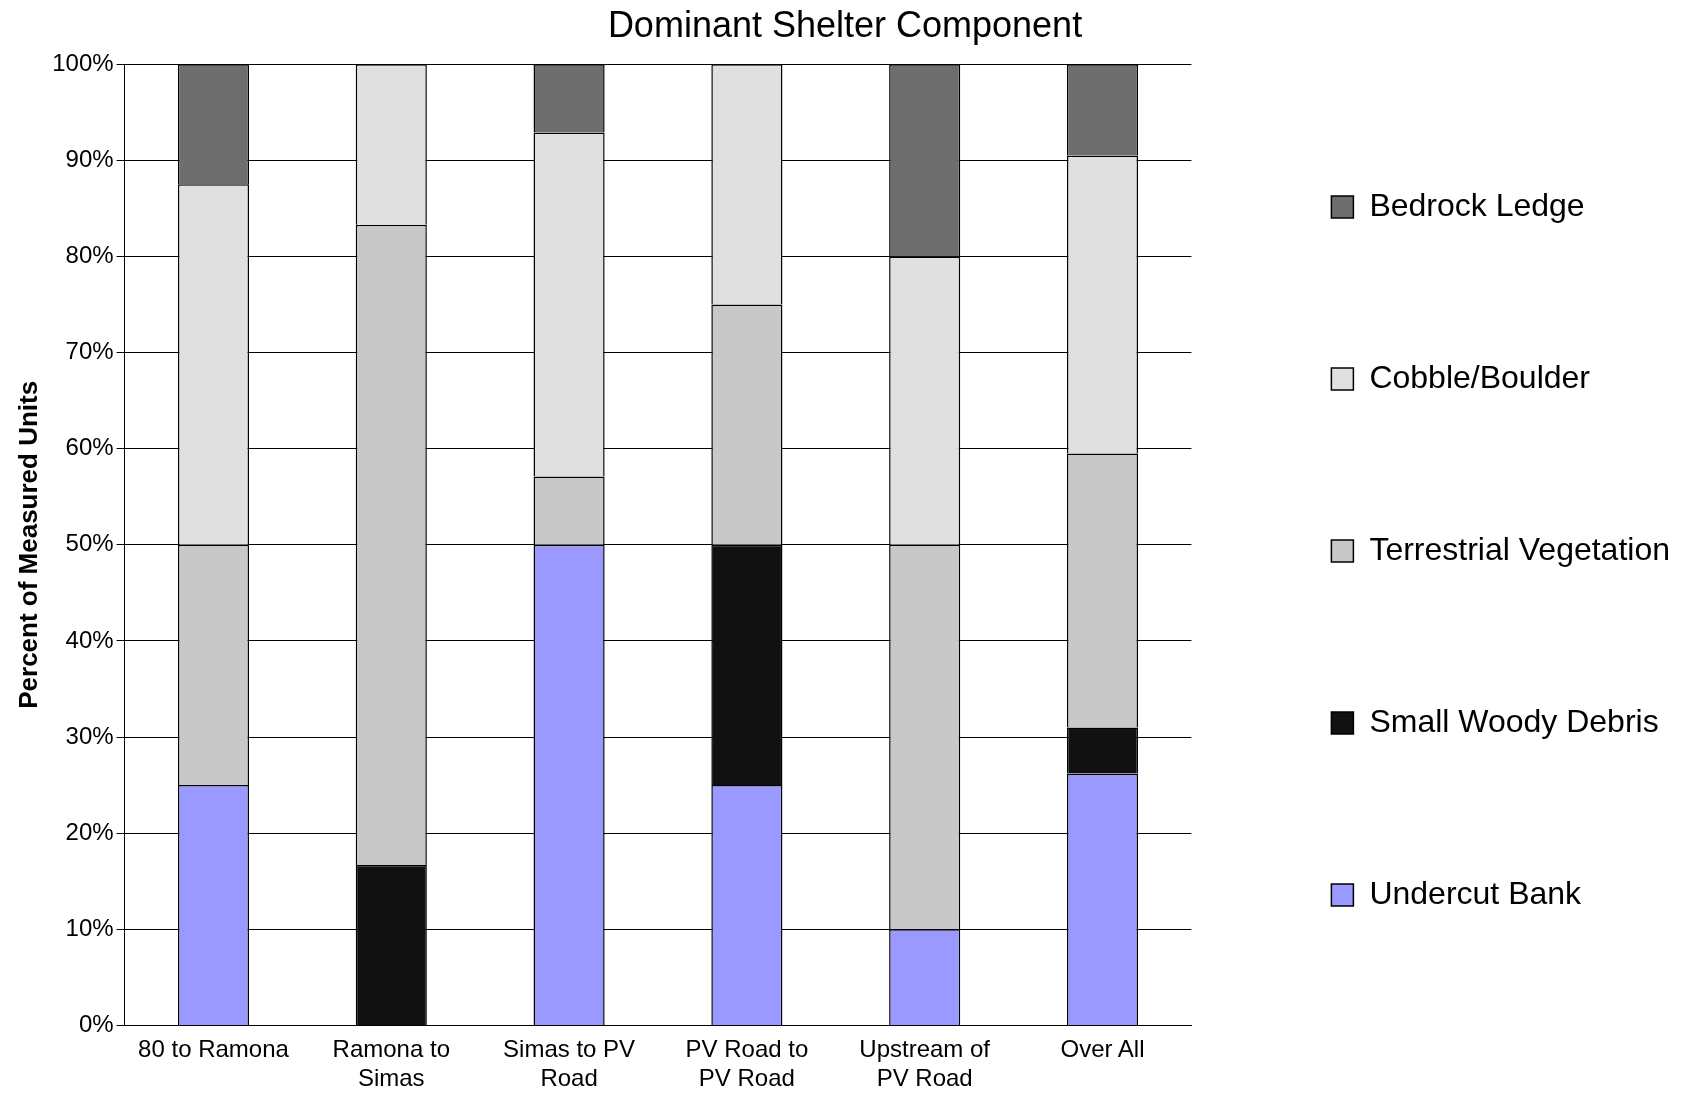 The image size is (1690, 1102). Describe the element at coordinates (89, 927) in the screenshot. I see `y-tick-label: 10%` at that location.